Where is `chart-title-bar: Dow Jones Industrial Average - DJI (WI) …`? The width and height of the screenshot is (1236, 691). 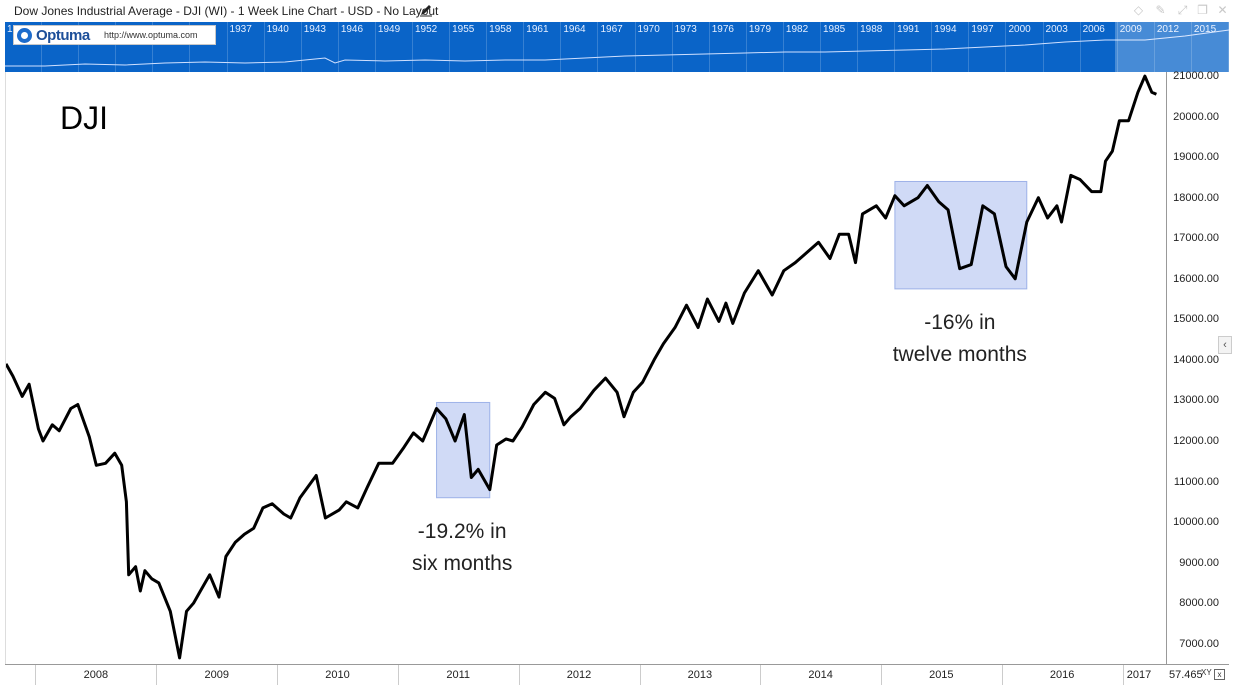
chart-title-bar: Dow Jones Industrial Average - DJI (WI) … is located at coordinates (618, 11).